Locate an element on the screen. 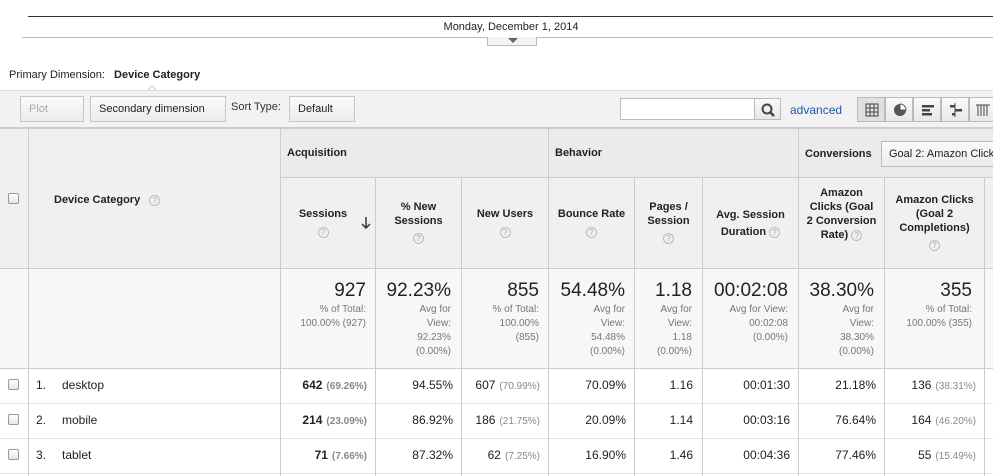  cell-value: 00:03:16 is located at coordinates (766, 420).